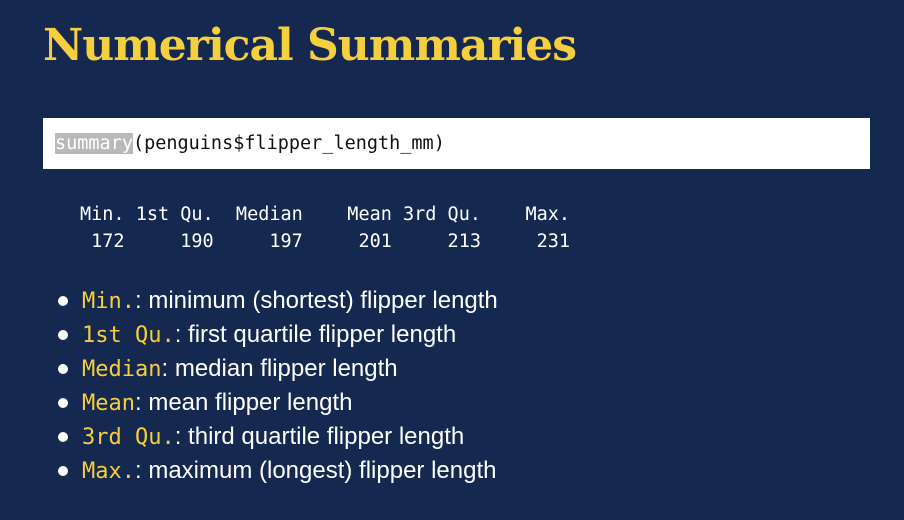 This screenshot has height=520, width=904. I want to click on bullet-term: 3rd Qu., so click(128, 437).